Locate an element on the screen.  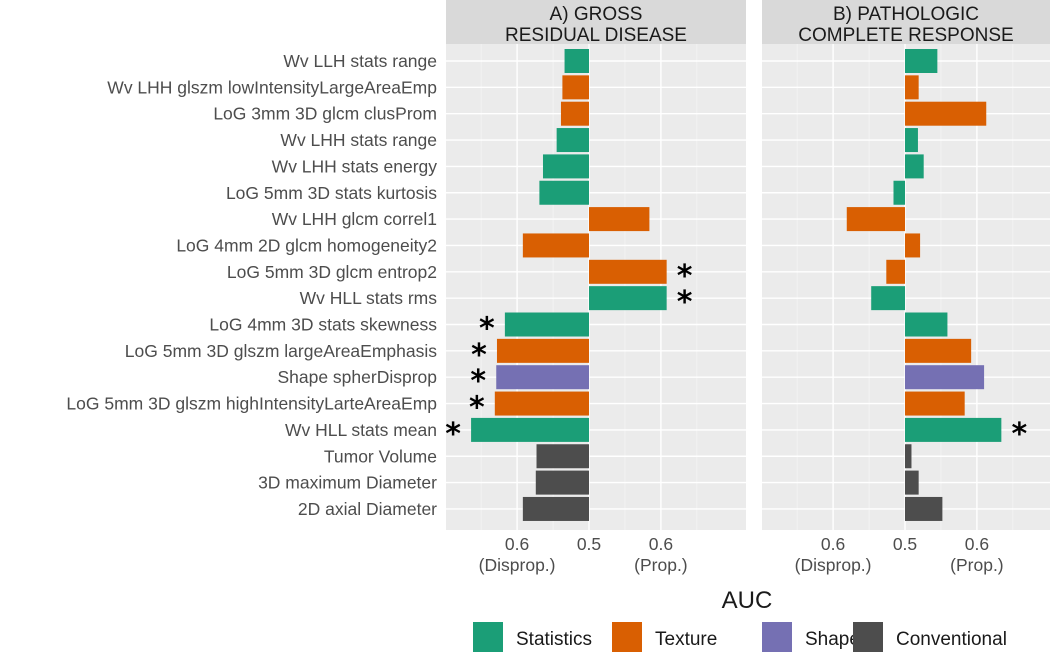
legend-label: Conventional is located at coordinates (951, 639).